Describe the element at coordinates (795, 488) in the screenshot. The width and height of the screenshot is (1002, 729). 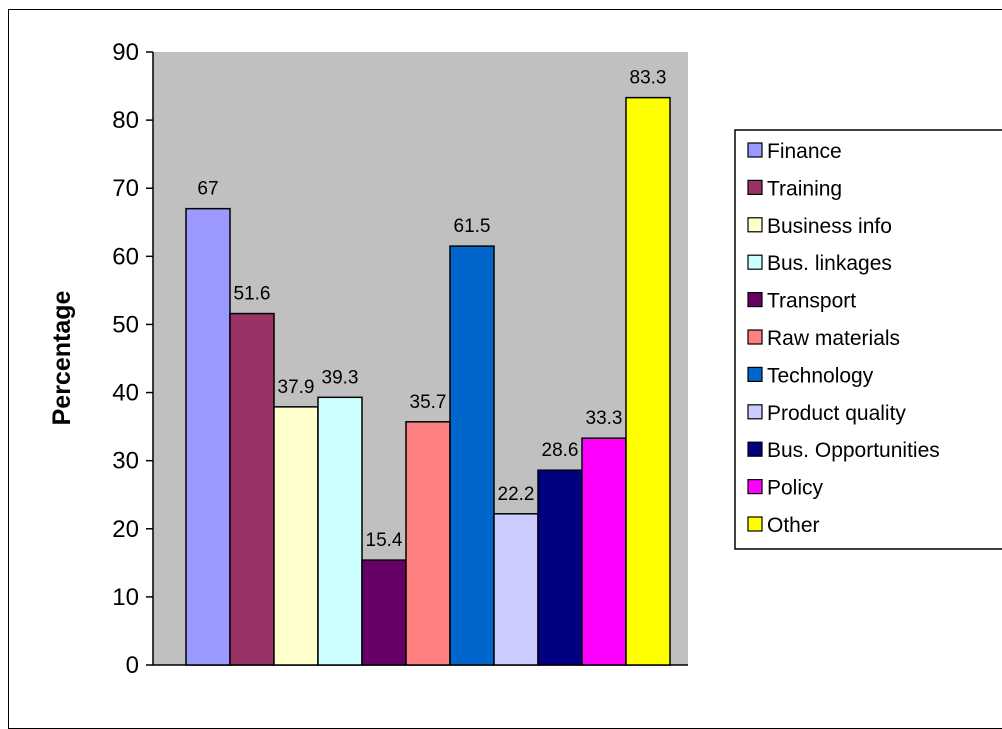
I see `legend-label: Policy` at that location.